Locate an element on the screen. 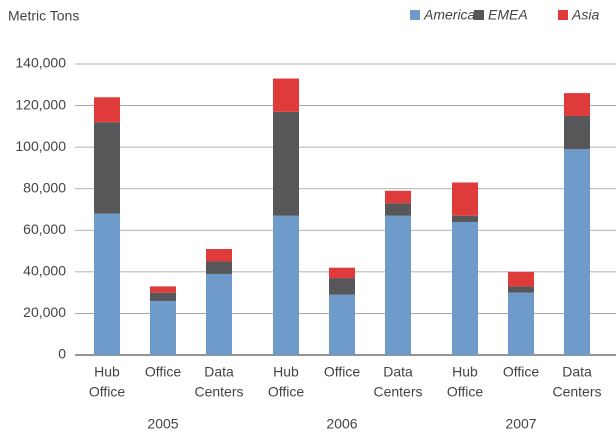 Image resolution: width=616 pixels, height=437 pixels. y-tick-label: 140,000 is located at coordinates (40, 63).